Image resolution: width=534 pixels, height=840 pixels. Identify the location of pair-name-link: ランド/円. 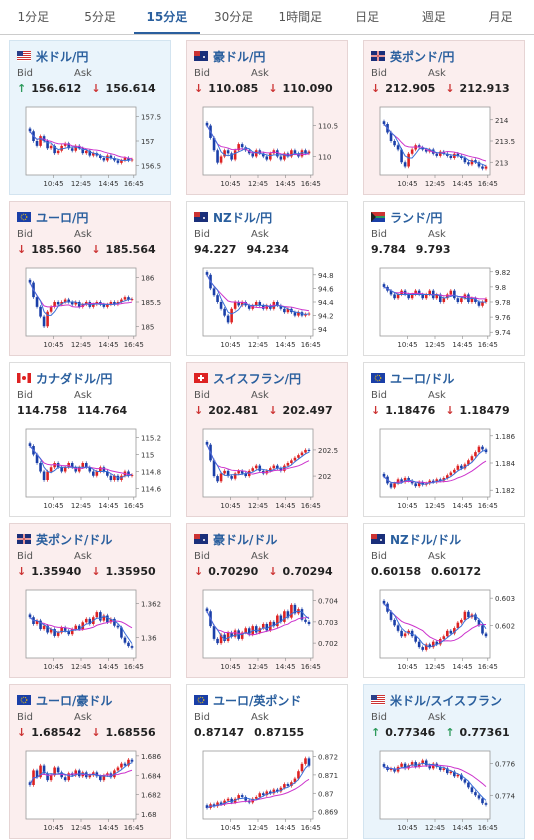
(416, 217).